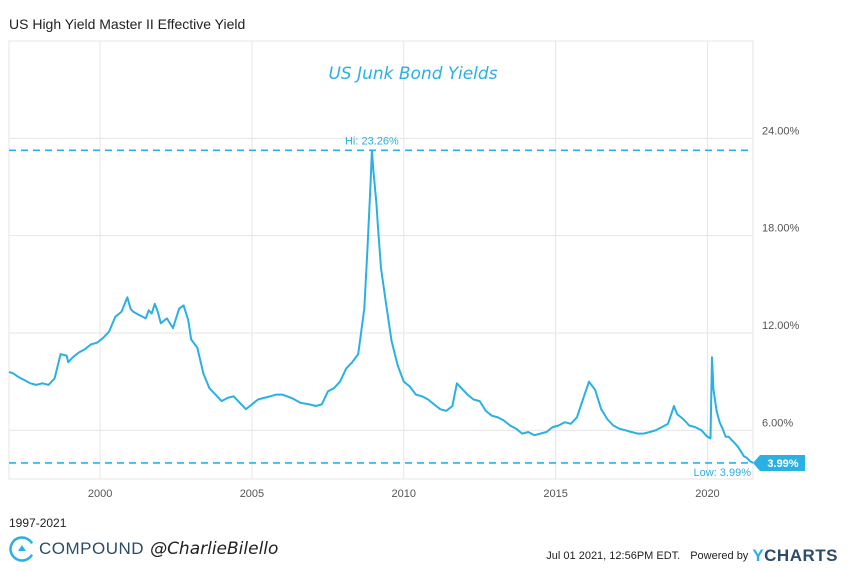 The image size is (850, 571). What do you see at coordinates (404, 494) in the screenshot?
I see `x-tick-label: 2010` at bounding box center [404, 494].